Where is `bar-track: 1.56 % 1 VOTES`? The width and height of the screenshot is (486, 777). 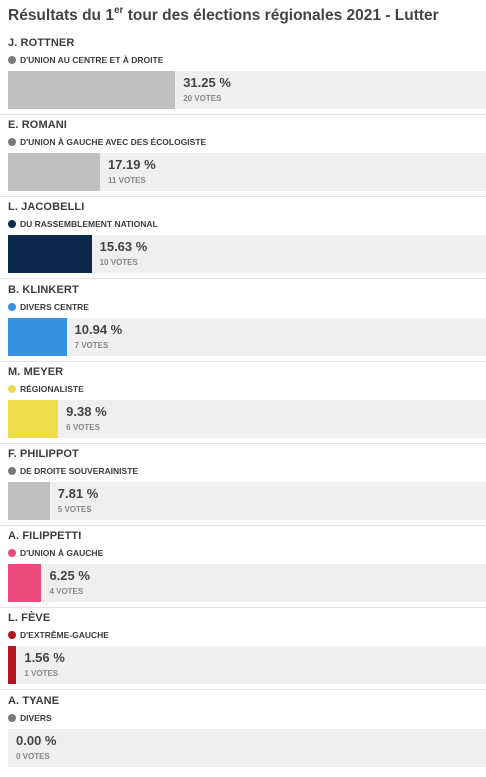
bar-track: 1.56 % 1 VOTES is located at coordinates (247, 665).